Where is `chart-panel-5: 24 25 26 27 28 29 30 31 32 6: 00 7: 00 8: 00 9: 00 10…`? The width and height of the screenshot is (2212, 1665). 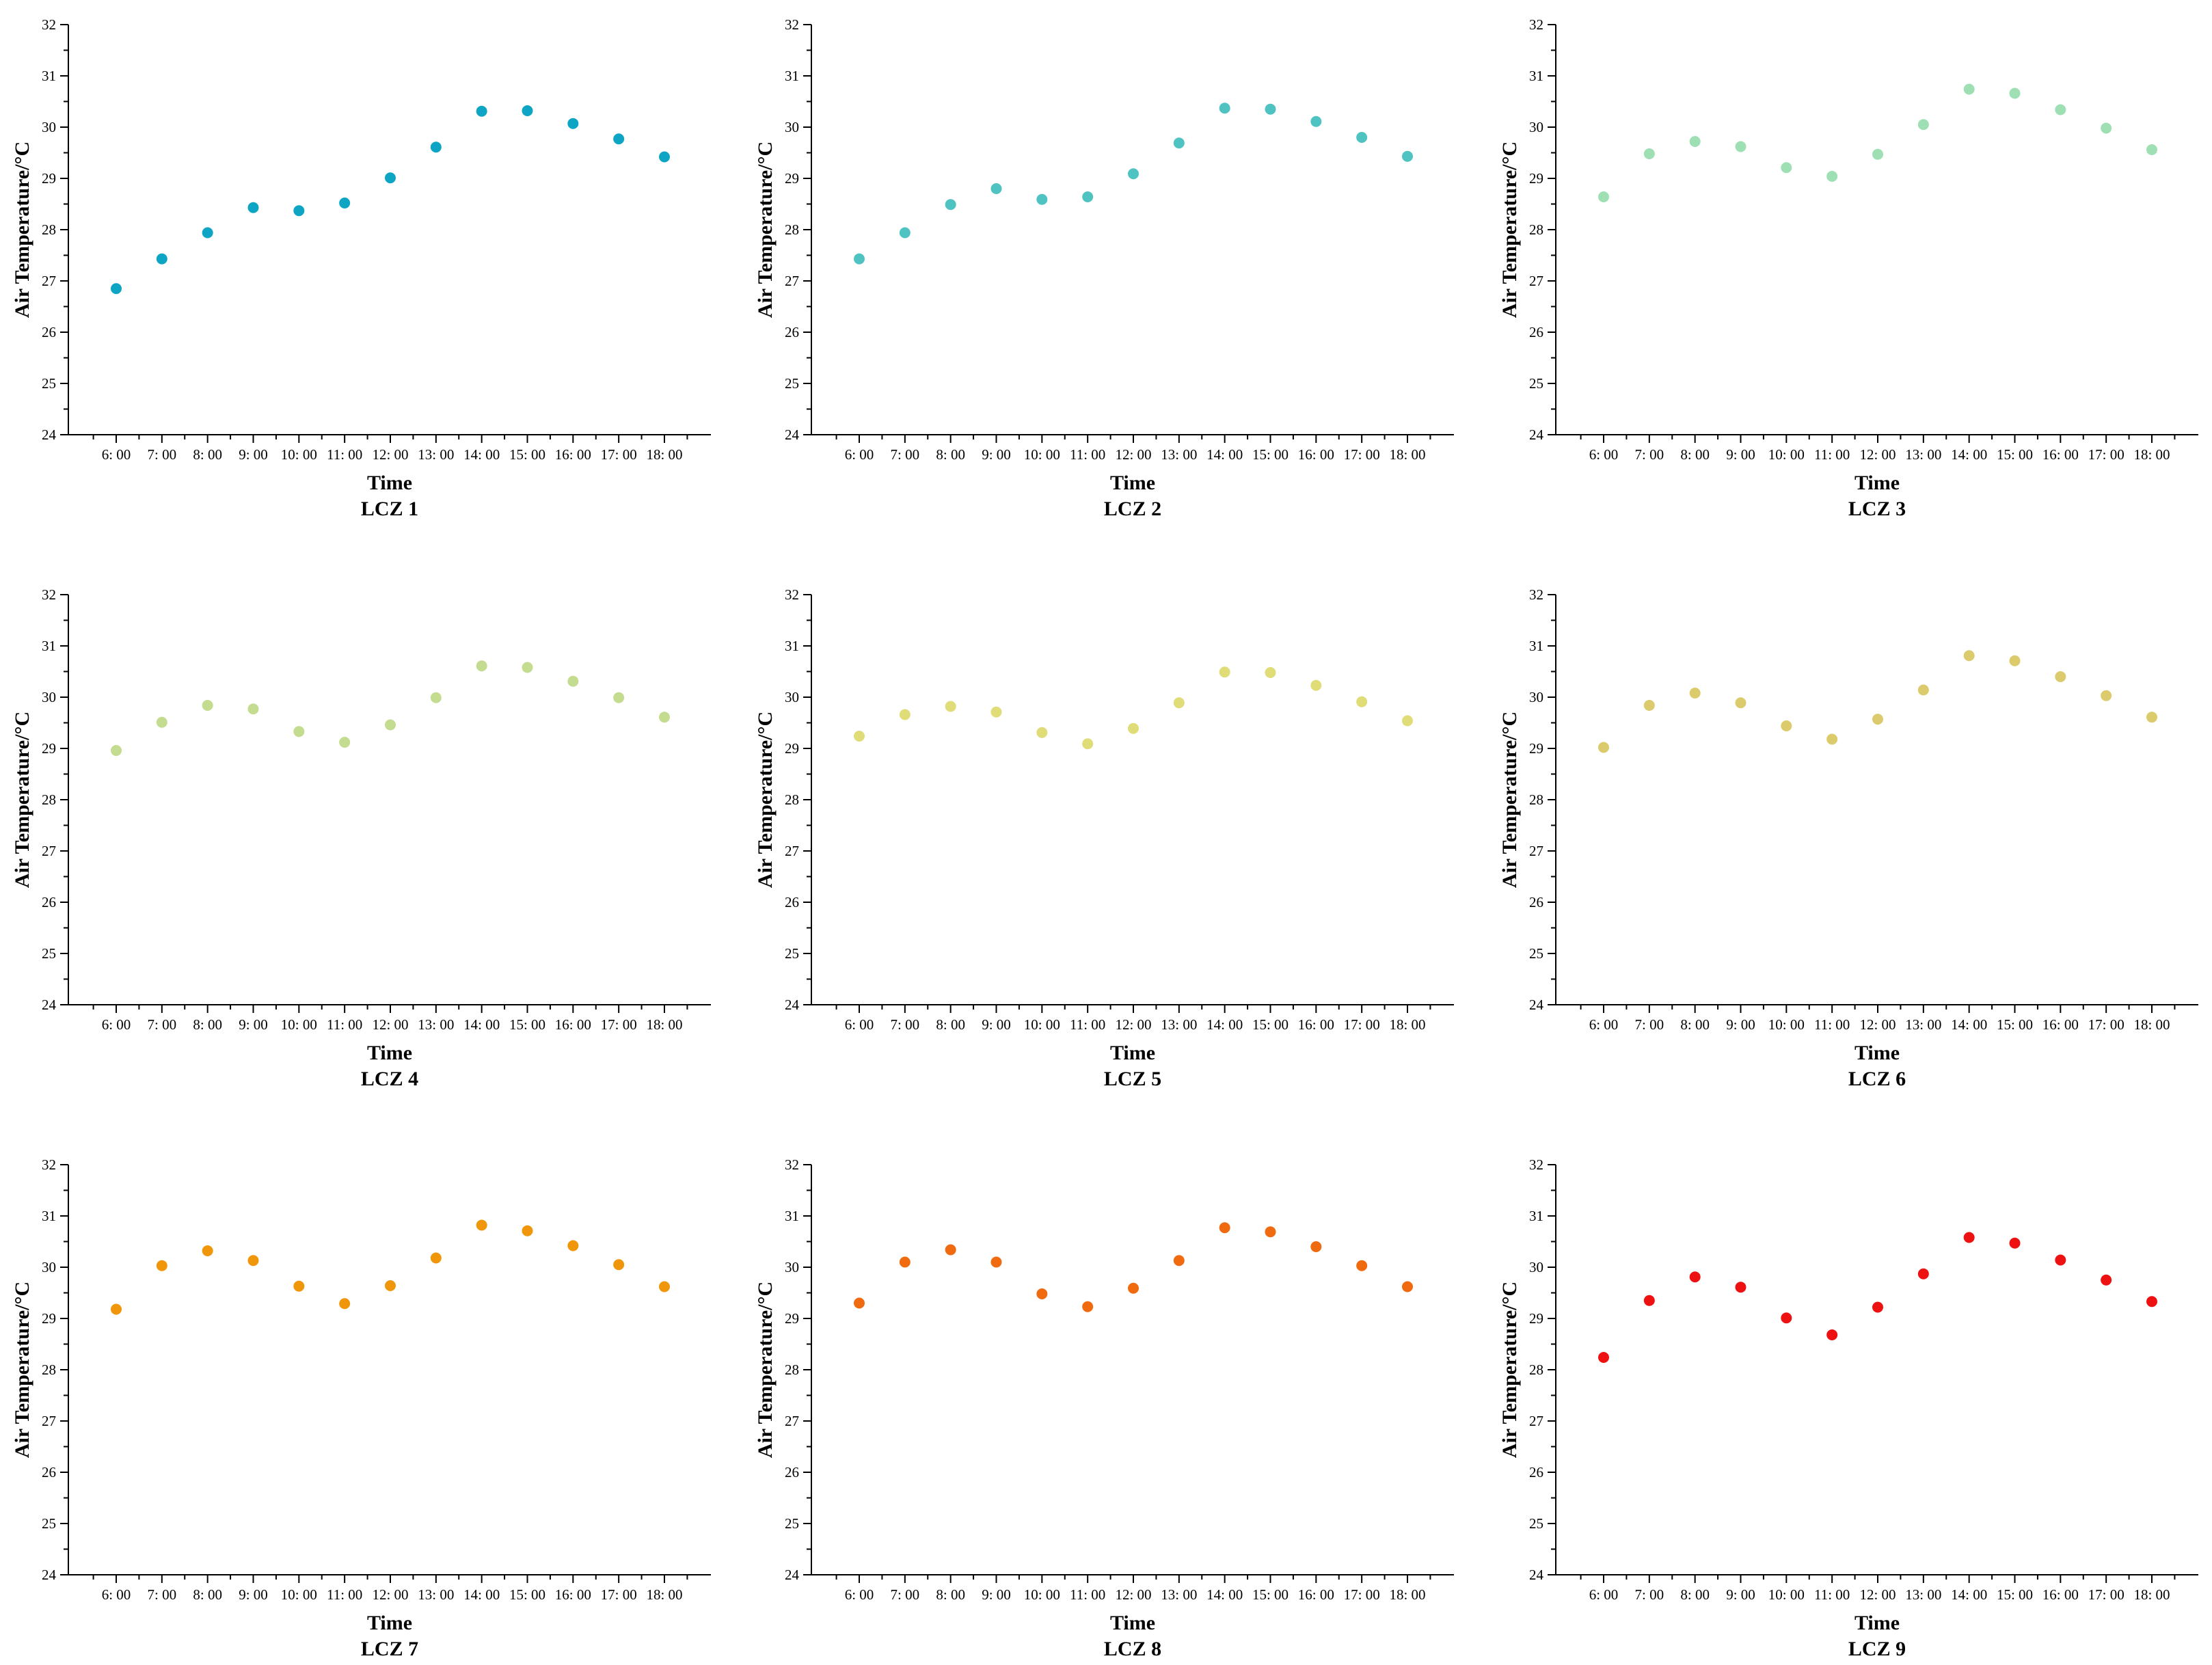 chart-panel-5: 24 25 26 27 28 29 30 31 32 6: 00 7: 00 8: 00 9: 00 10… is located at coordinates (1104, 838).